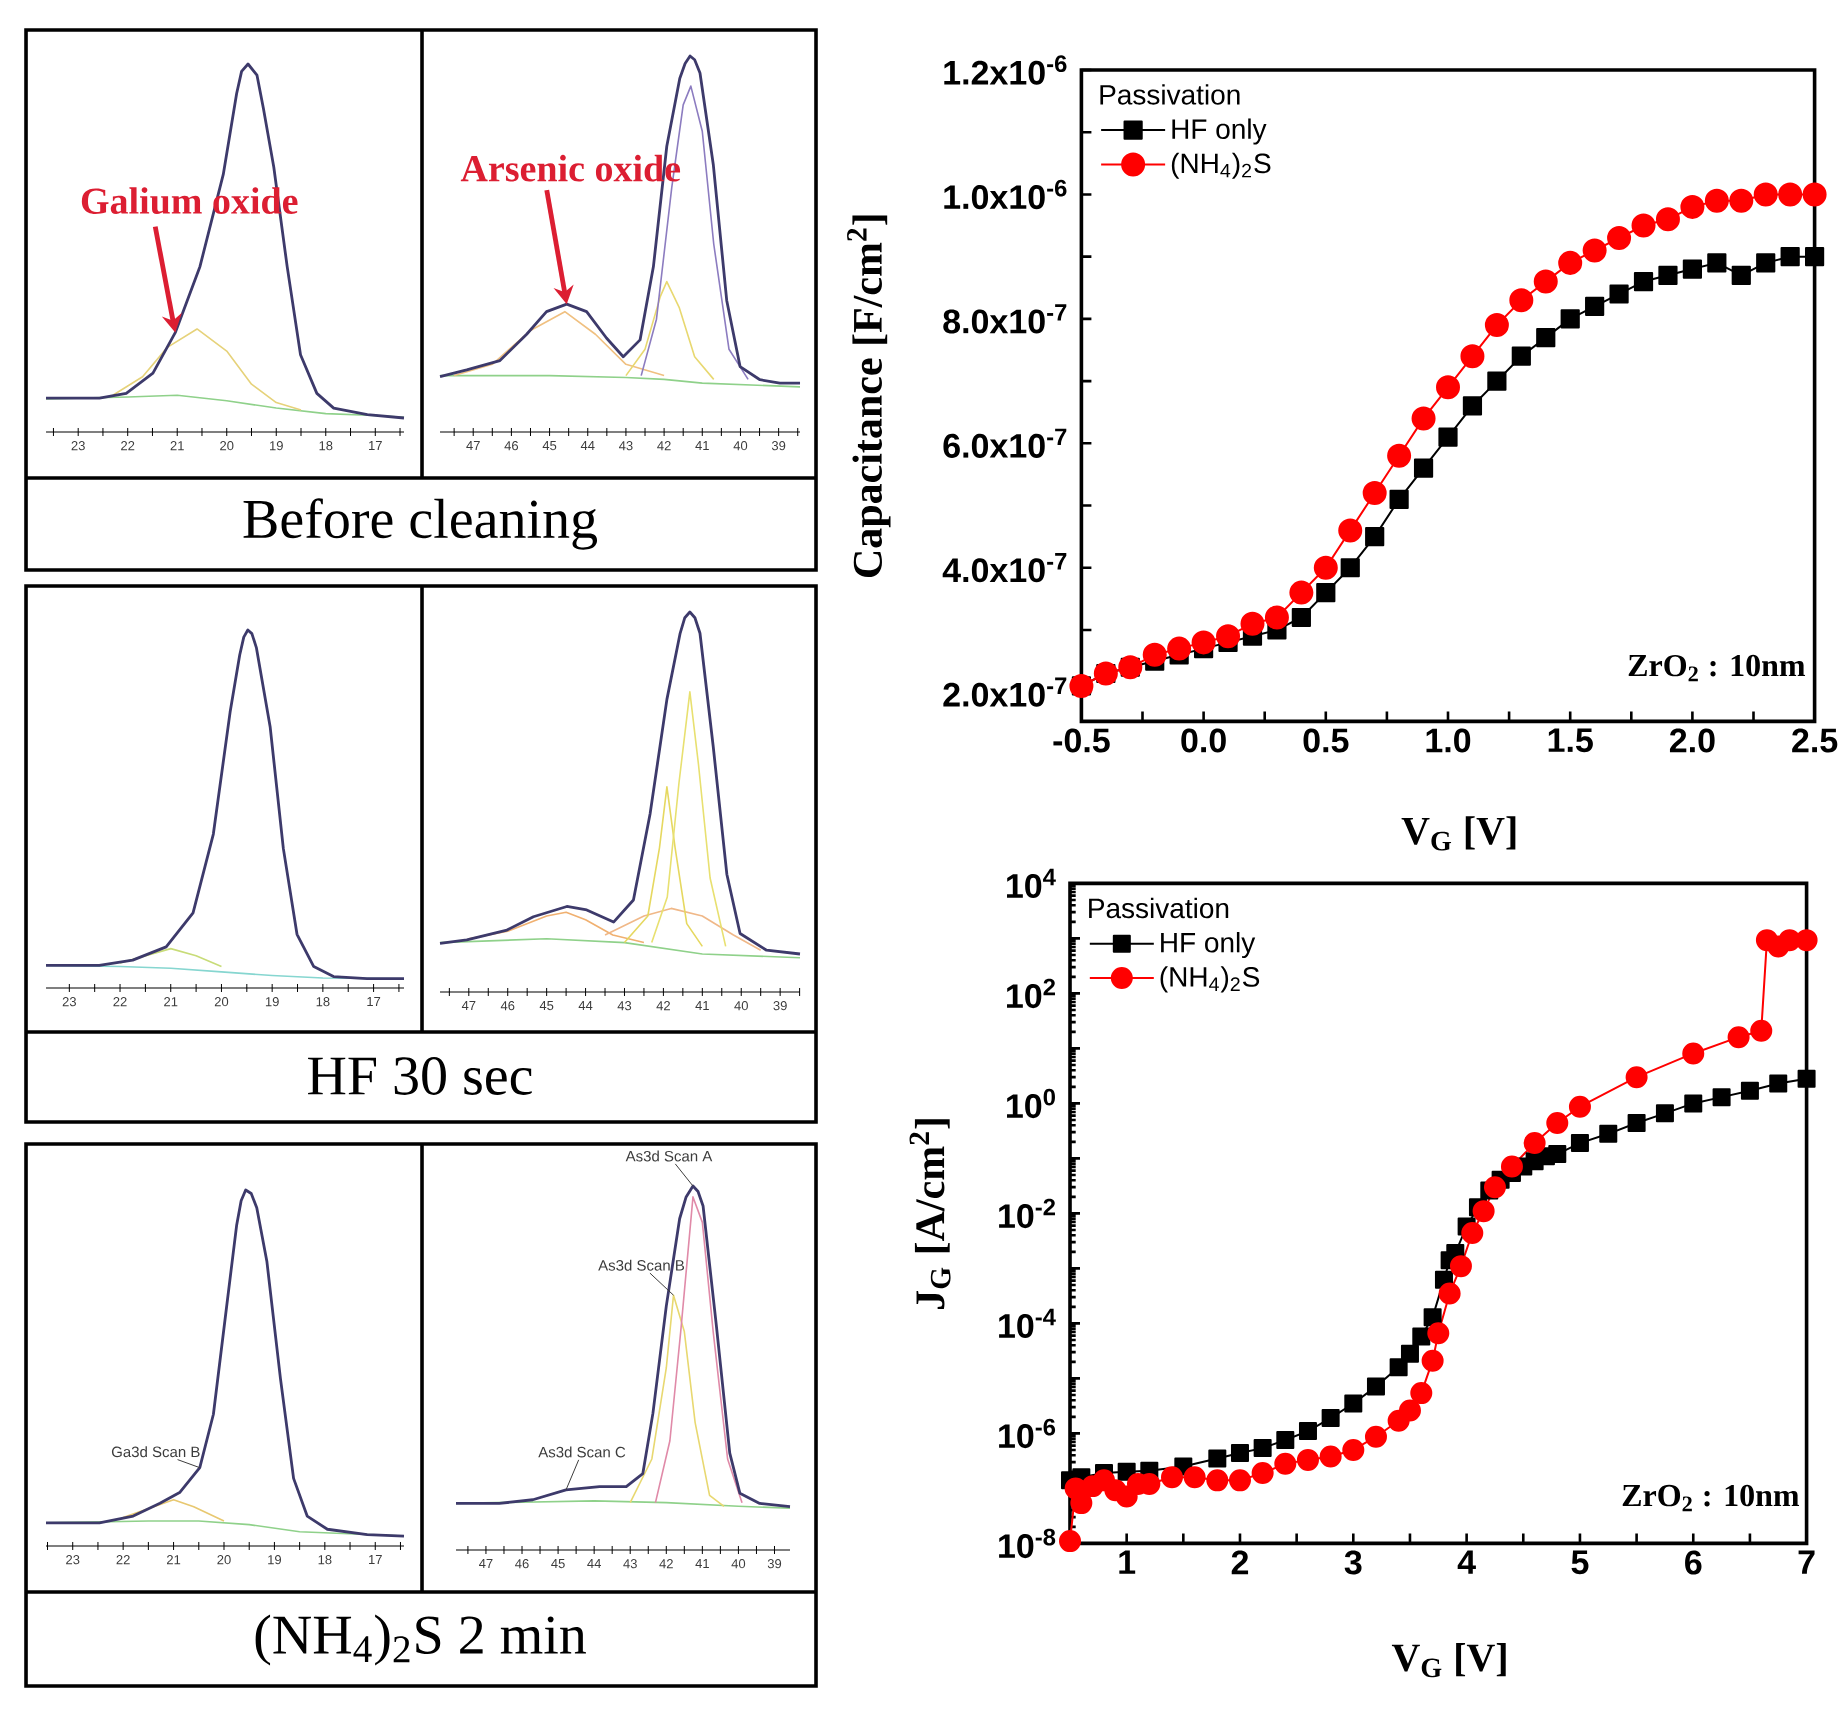 The height and width of the screenshot is (1730, 1844). What do you see at coordinates (1326, 740) in the screenshot?
I see `x-tick-label: 0.5` at bounding box center [1326, 740].